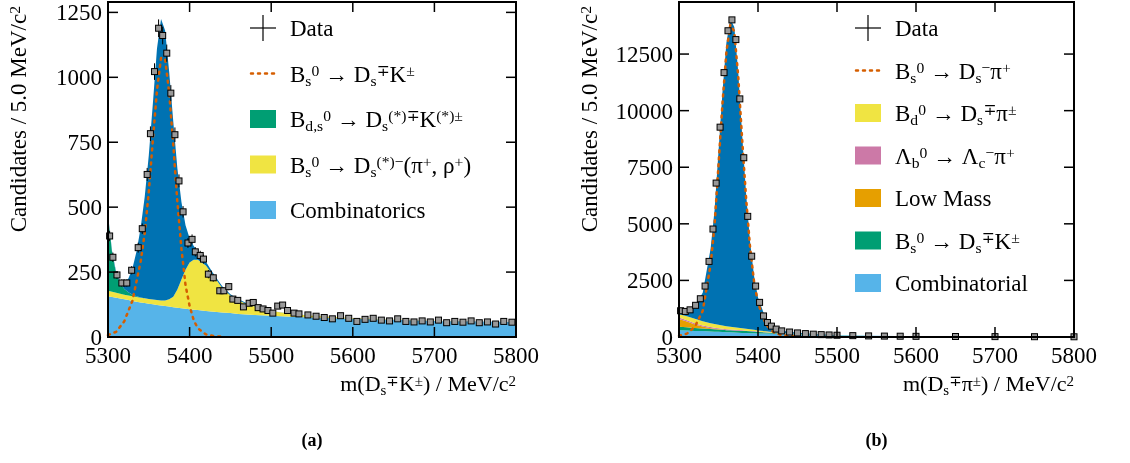 The image size is (1130, 463). I want to click on y-tick-label: 10000, so click(644, 111).